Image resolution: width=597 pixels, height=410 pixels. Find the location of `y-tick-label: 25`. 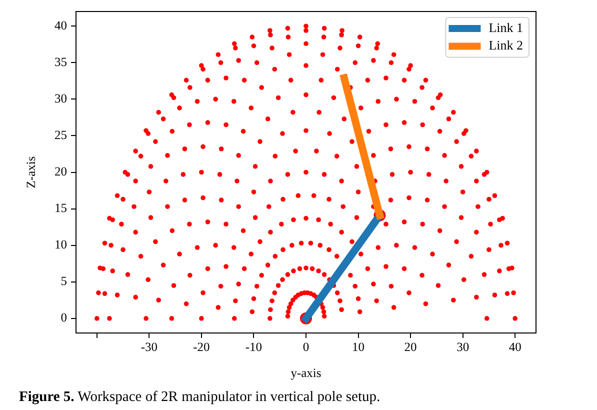

y-tick-label: 25 is located at coordinates (60, 135).